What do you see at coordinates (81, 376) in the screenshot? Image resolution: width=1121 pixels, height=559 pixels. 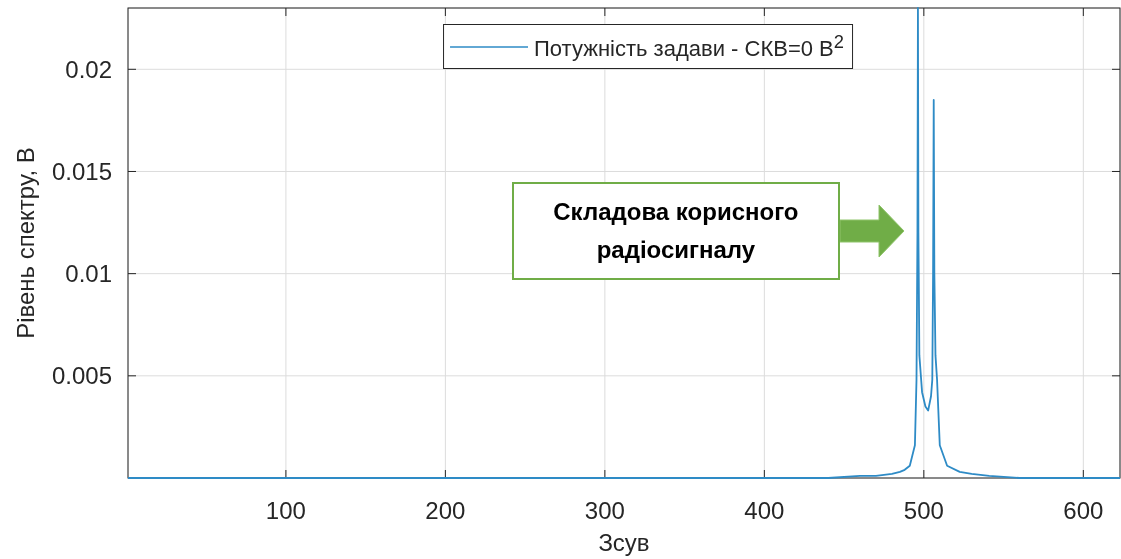 I see `y-tick-label: 0.005` at bounding box center [81, 376].